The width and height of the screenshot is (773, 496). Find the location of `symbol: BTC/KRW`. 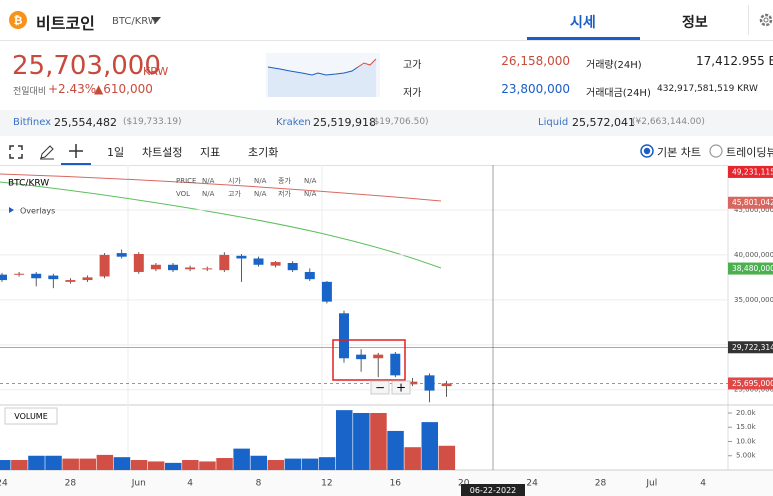

symbol: BTC/KRW is located at coordinates (28, 184).